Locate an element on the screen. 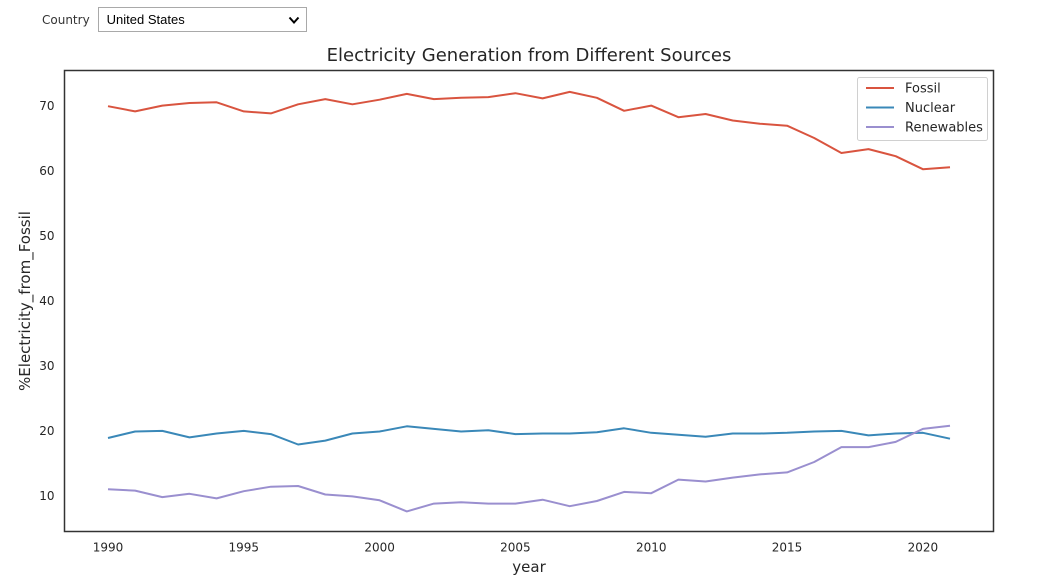  x-tick-label: 2020 is located at coordinates (923, 548).